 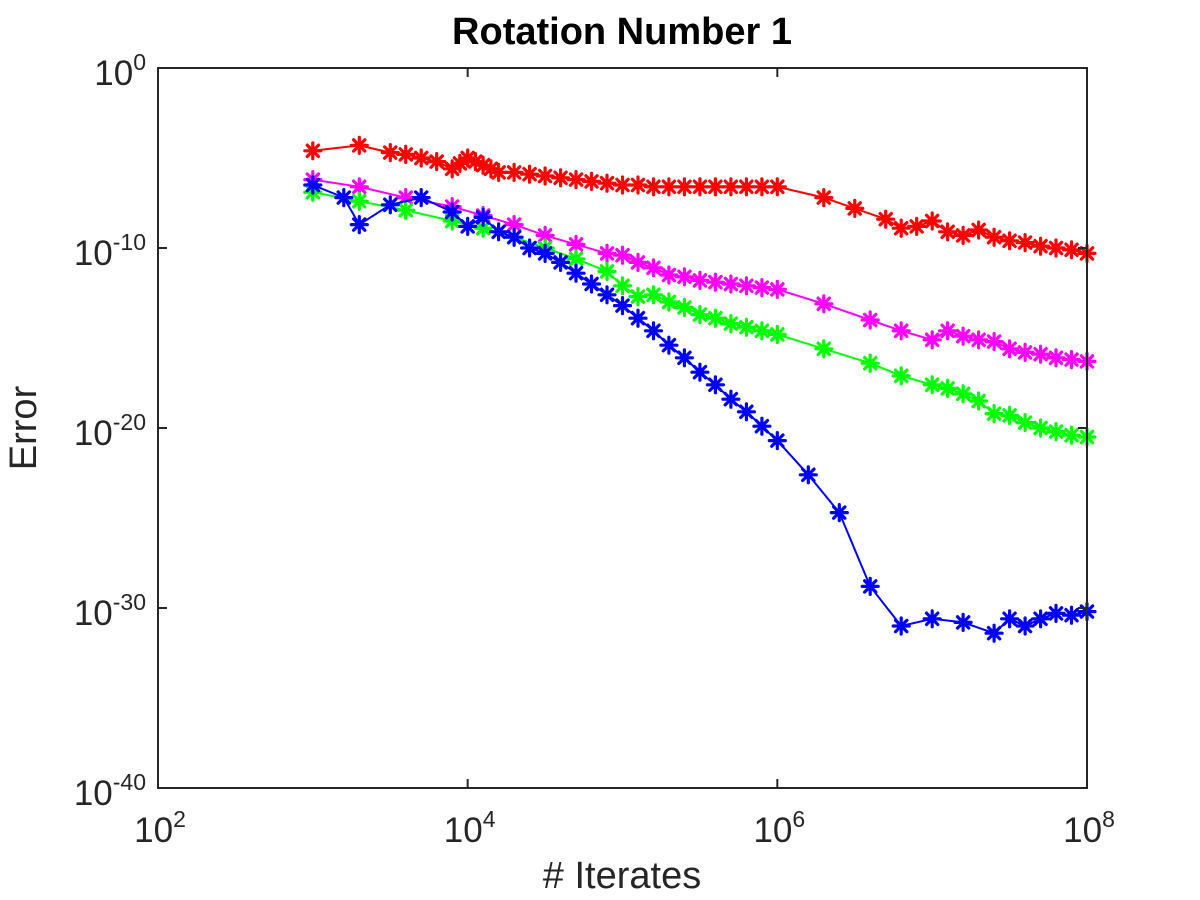 I want to click on x-tick-label: 10⁶, so click(x=779, y=828).